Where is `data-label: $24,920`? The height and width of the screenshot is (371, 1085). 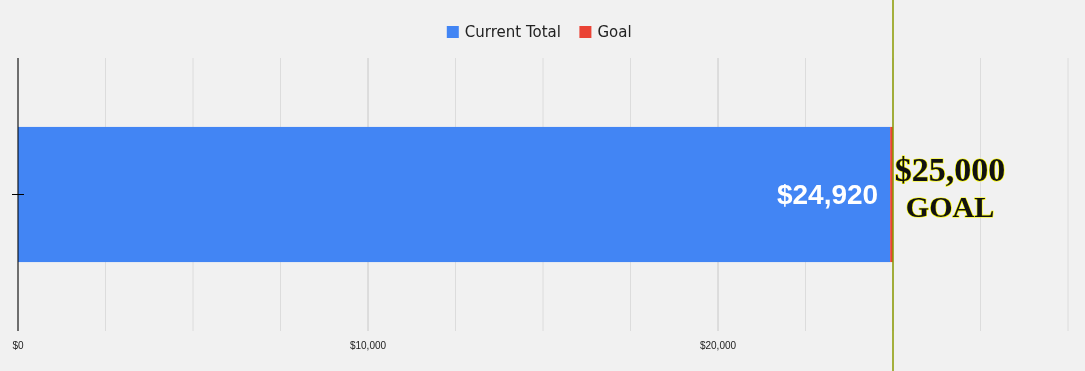
data-label: $24,920 is located at coordinates (827, 195).